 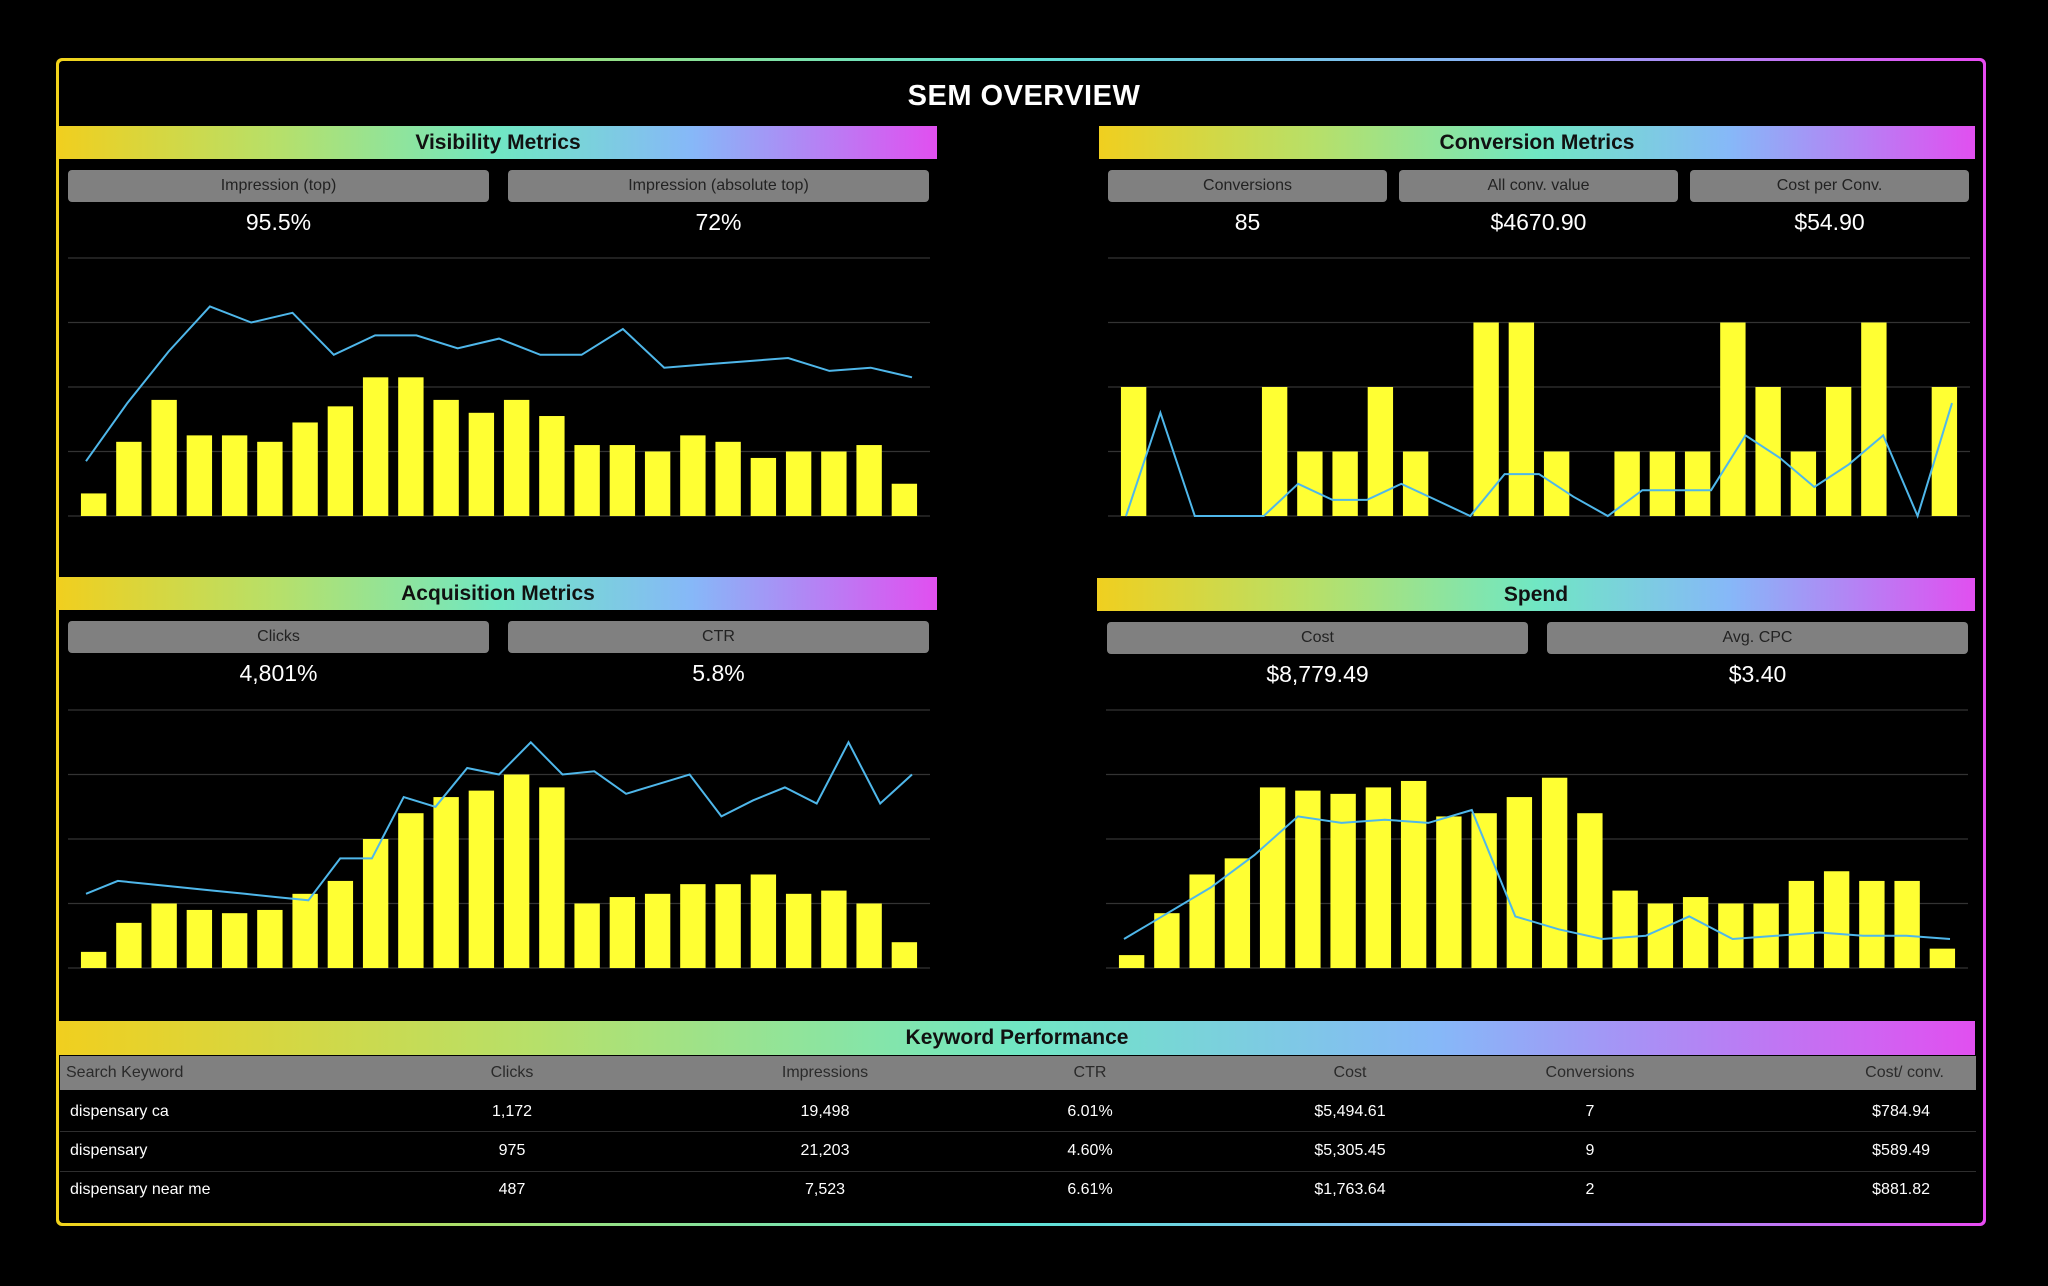 What do you see at coordinates (1829, 222) in the screenshot?
I see `kpi-value-cost-per-conv: $54.90` at bounding box center [1829, 222].